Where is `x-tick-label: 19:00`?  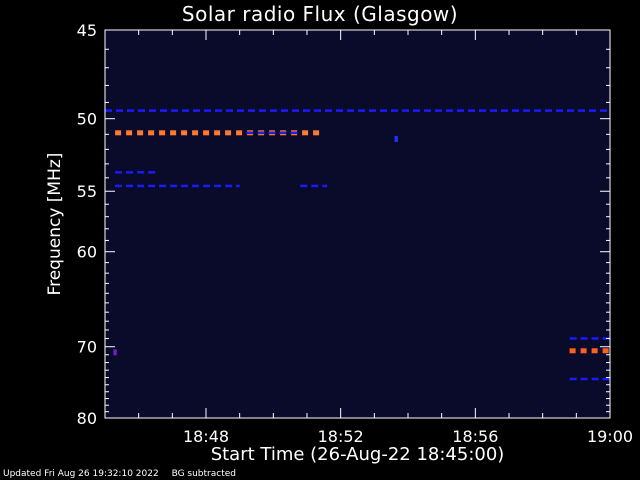
x-tick-label: 19:00 is located at coordinates (610, 436).